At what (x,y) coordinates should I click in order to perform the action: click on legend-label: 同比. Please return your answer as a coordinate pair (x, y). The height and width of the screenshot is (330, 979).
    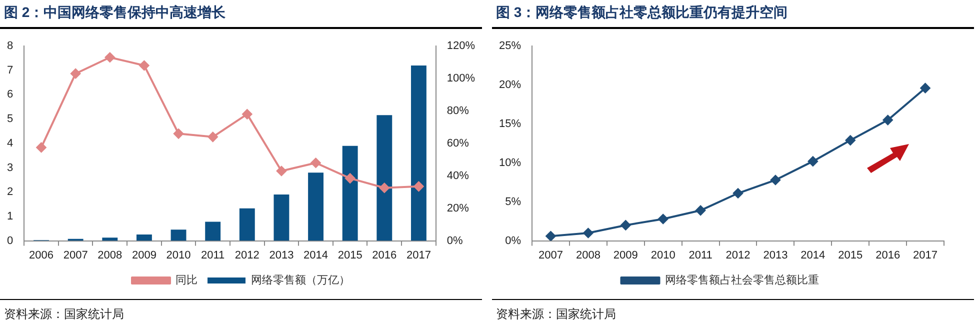
    Looking at the image, I should click on (187, 280).